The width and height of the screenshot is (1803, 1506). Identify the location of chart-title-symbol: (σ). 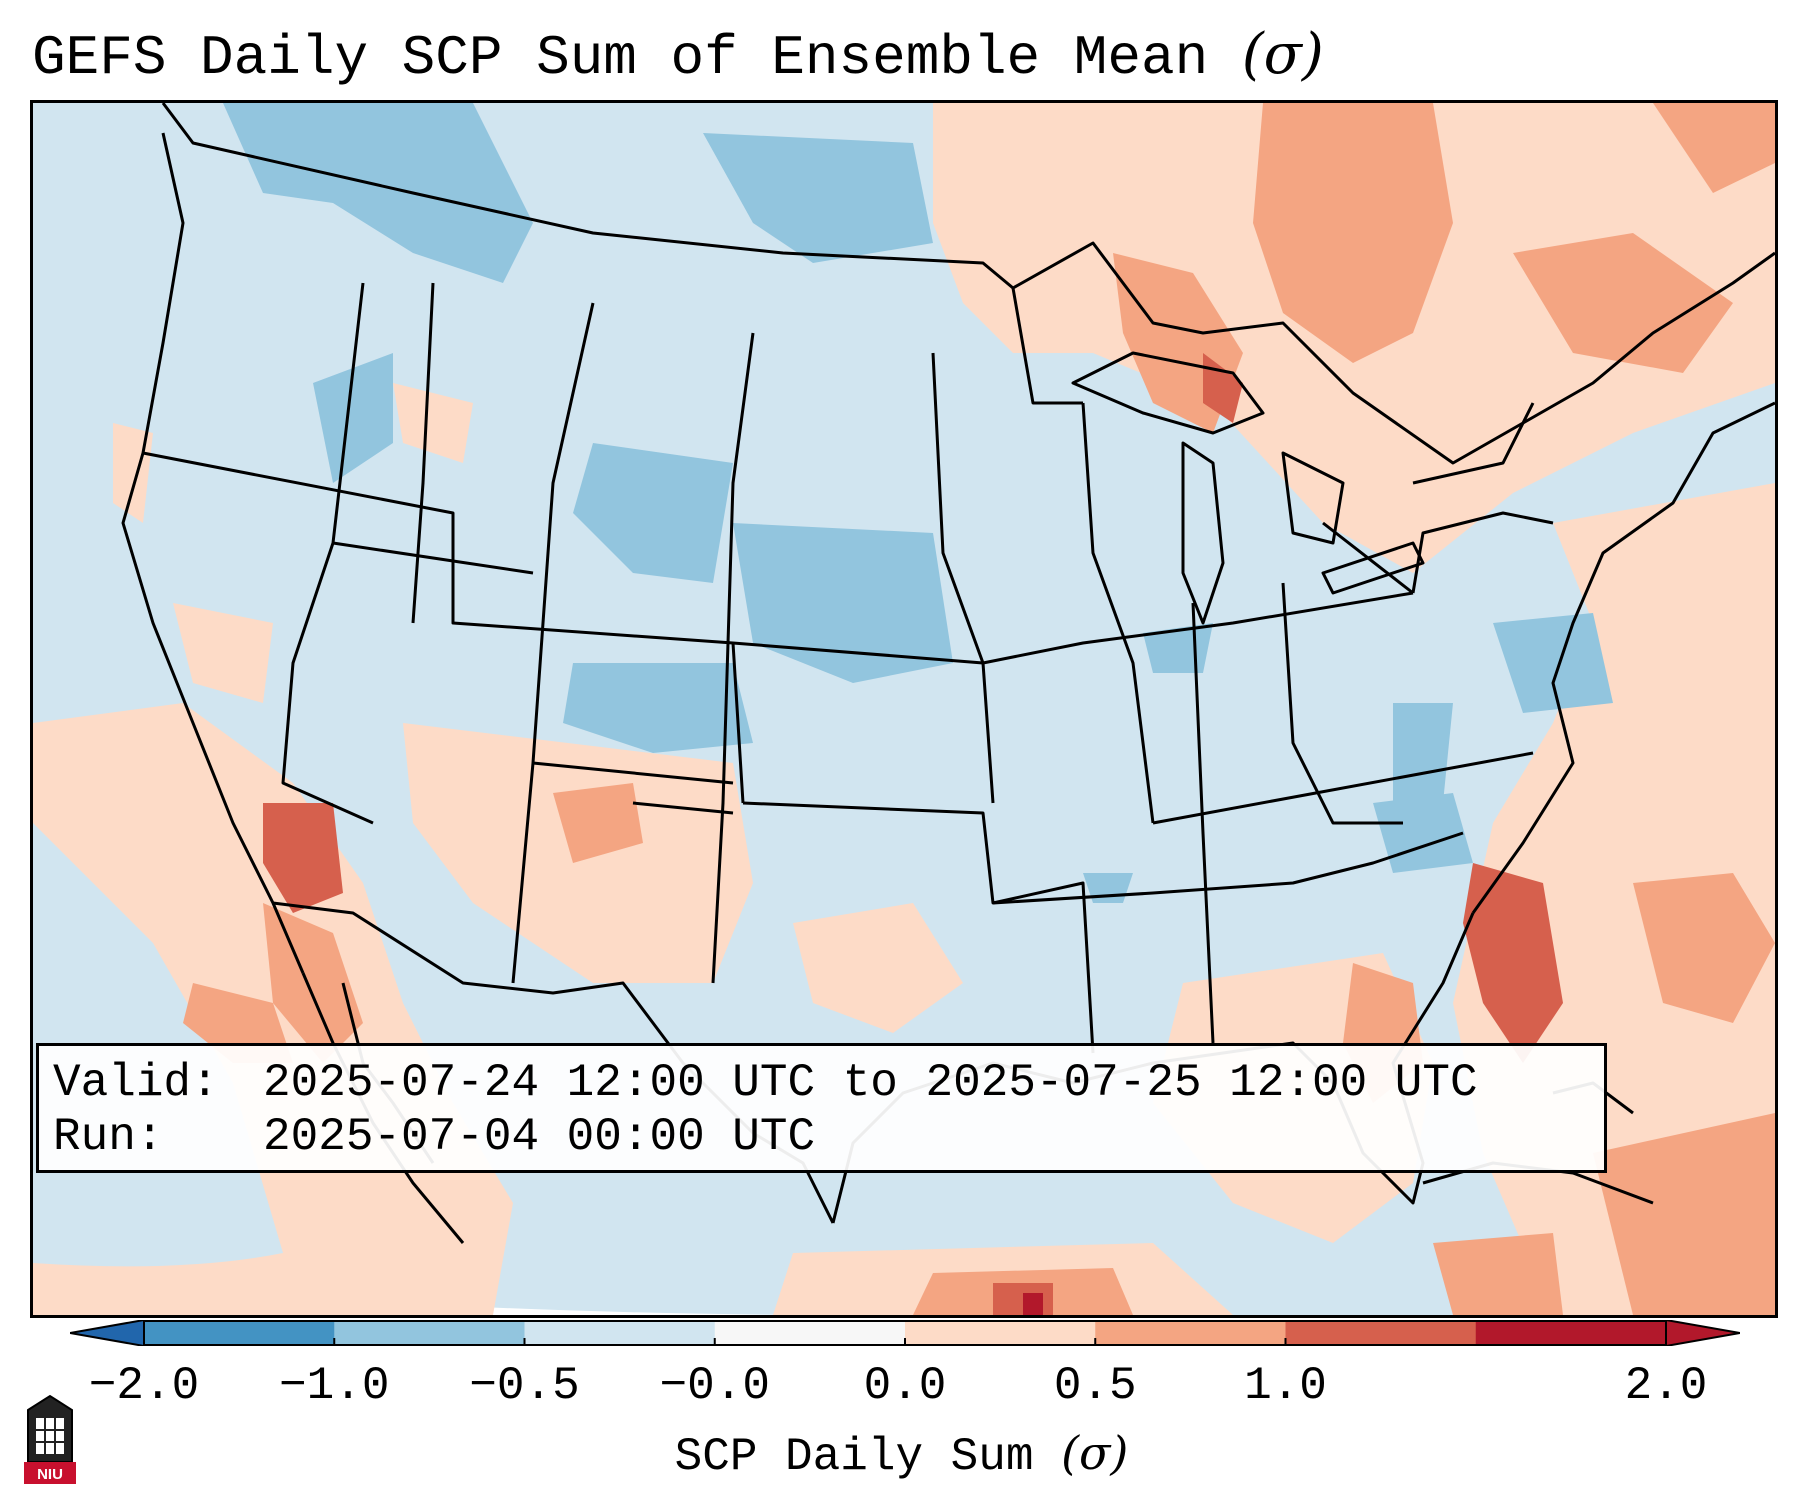
(1282, 54).